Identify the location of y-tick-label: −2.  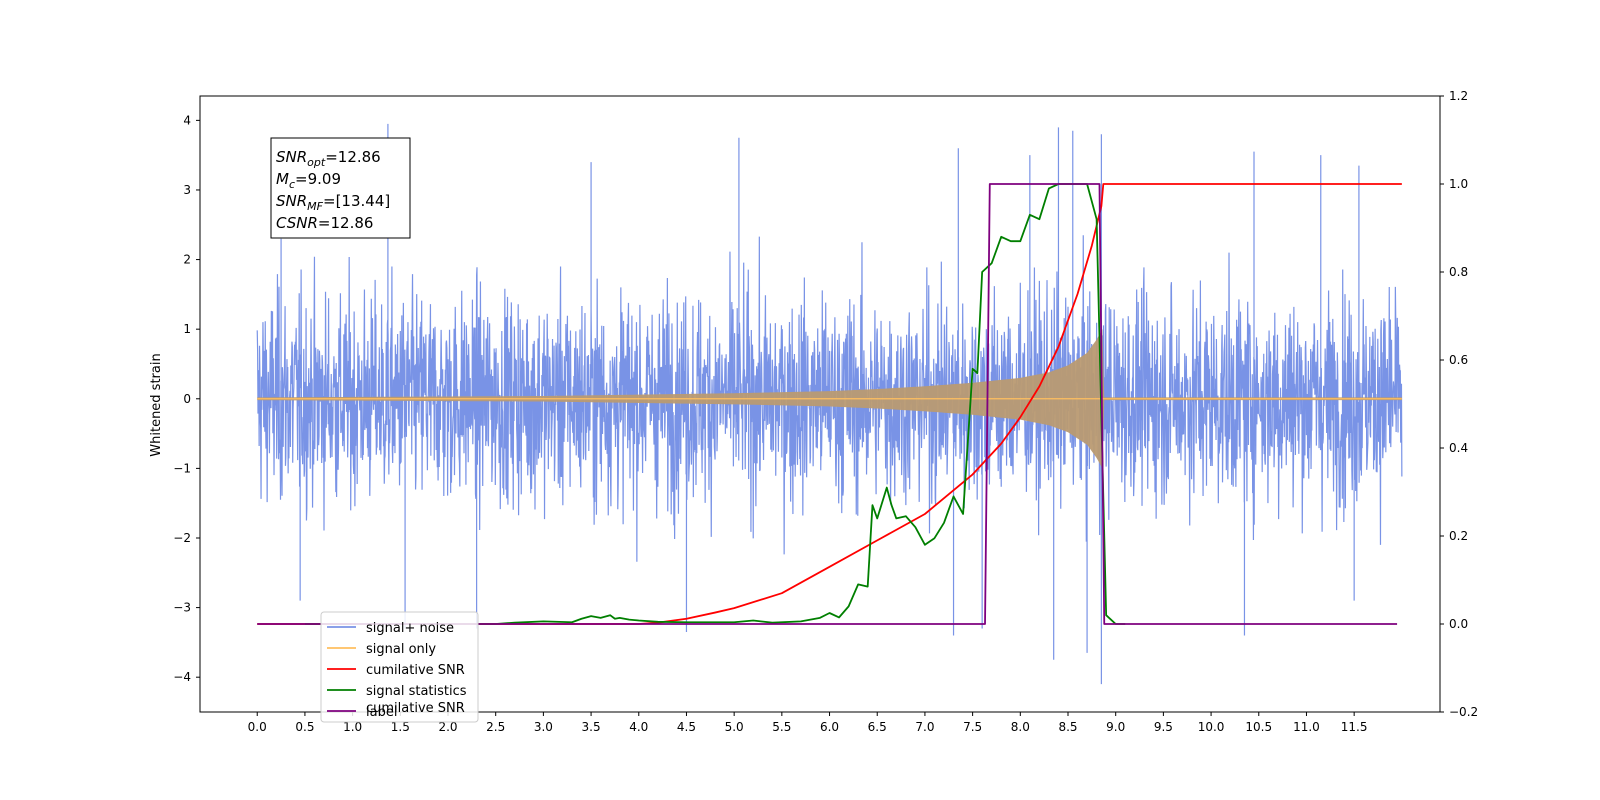
(182, 538).